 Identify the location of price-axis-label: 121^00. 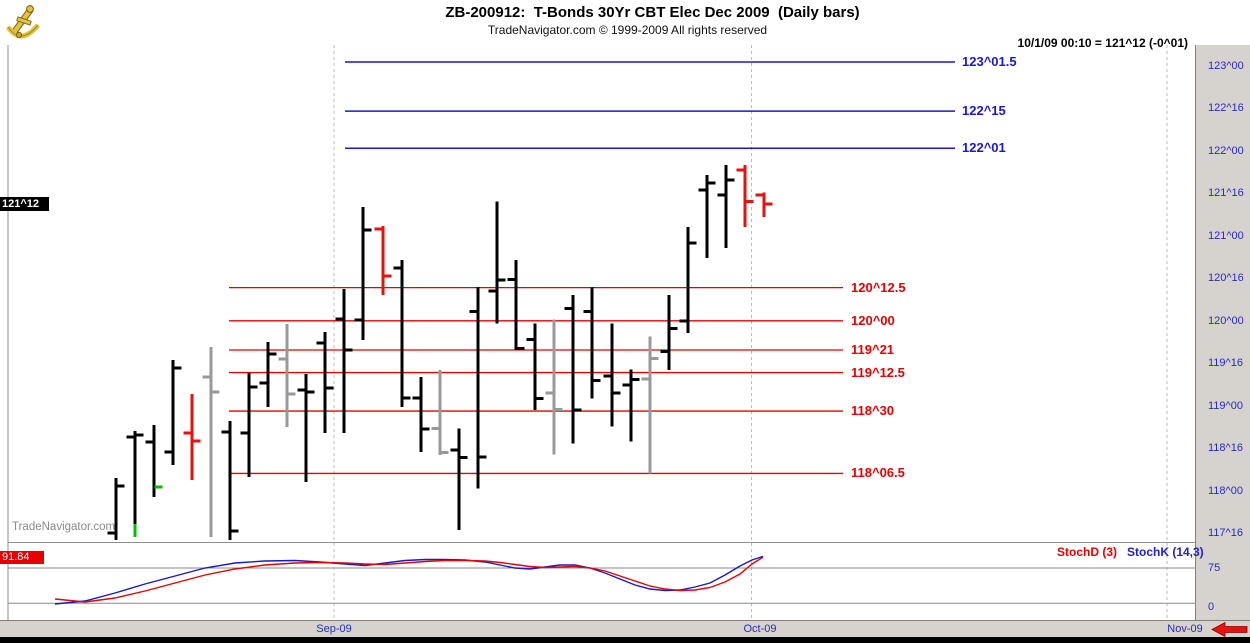
(1226, 235).